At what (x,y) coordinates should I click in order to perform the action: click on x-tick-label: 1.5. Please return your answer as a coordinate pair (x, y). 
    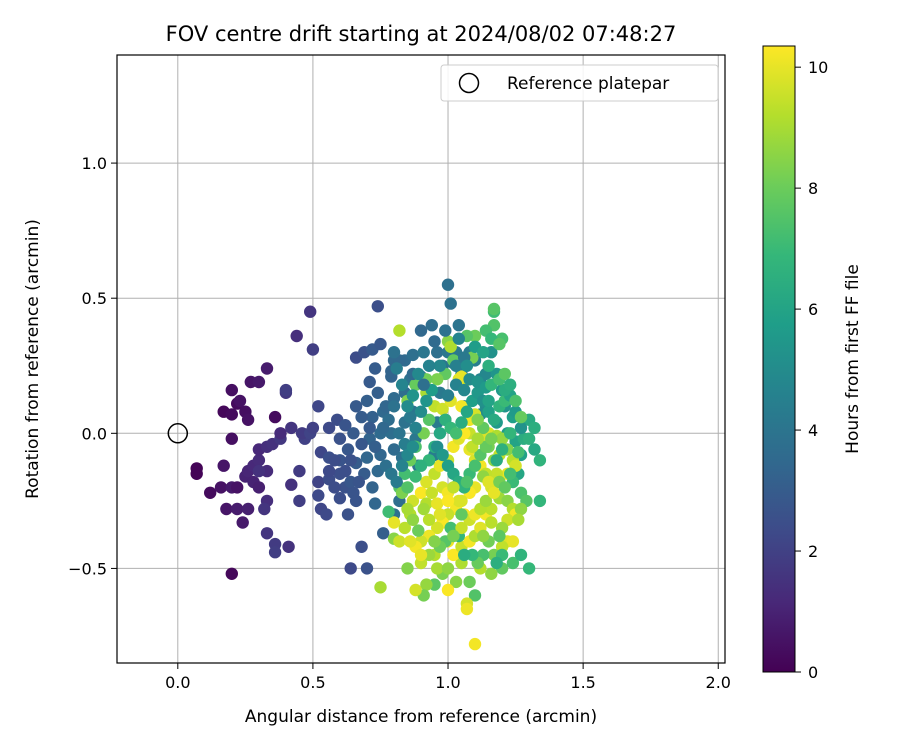
    Looking at the image, I should click on (582, 682).